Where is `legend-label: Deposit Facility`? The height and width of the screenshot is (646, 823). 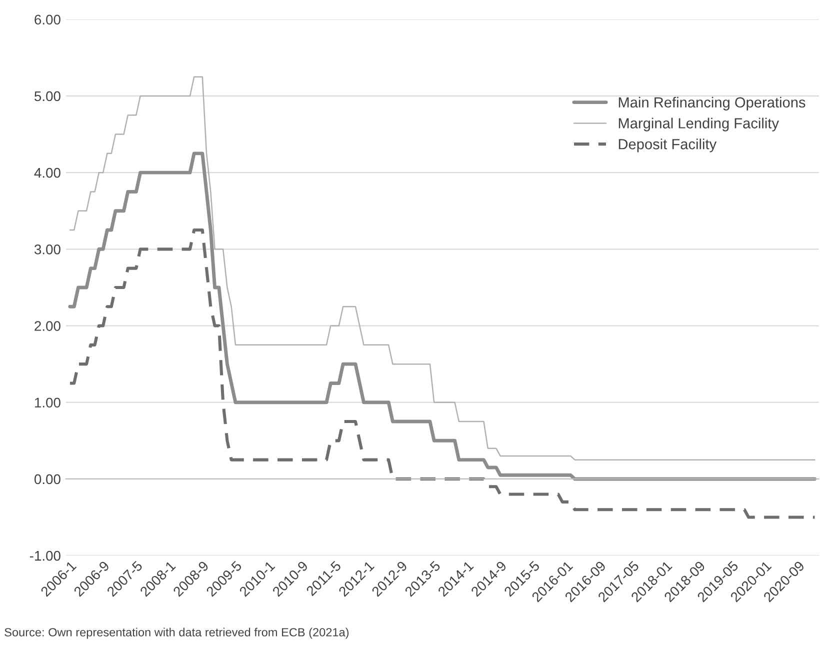 legend-label: Deposit Facility is located at coordinates (667, 145).